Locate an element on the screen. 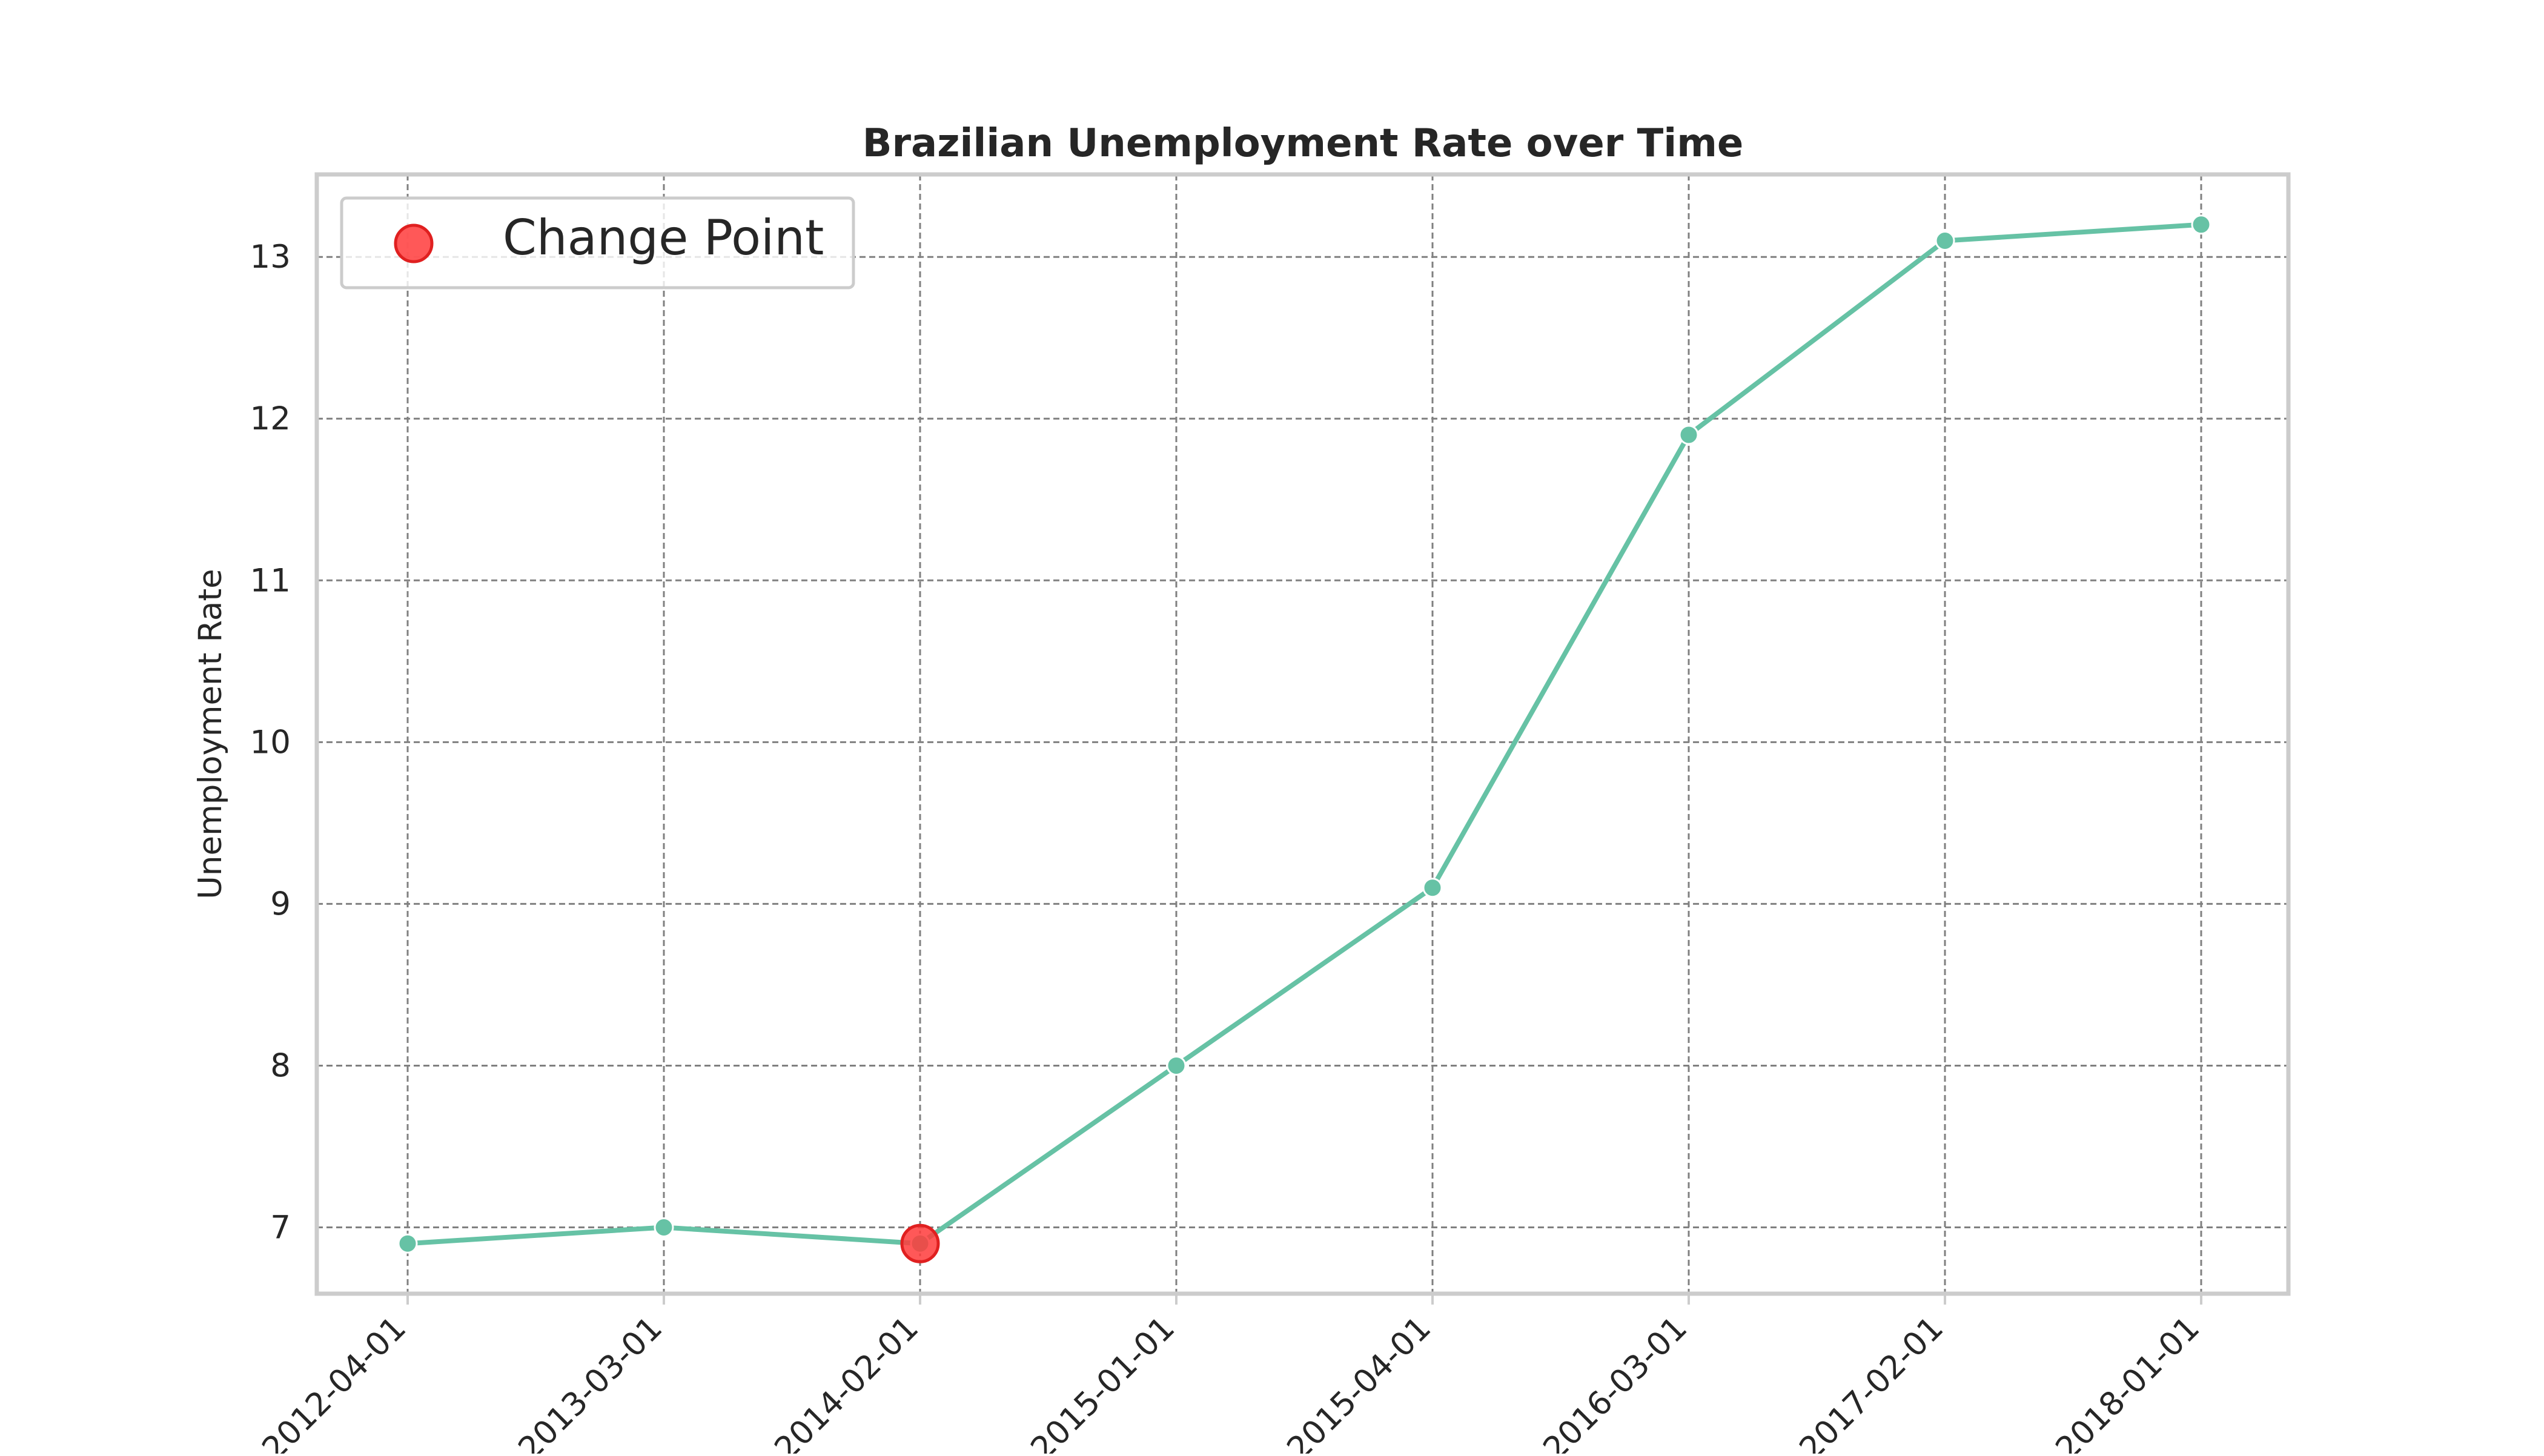 The width and height of the screenshot is (2544, 1456). y-tick-label: 8 is located at coordinates (280, 1065).